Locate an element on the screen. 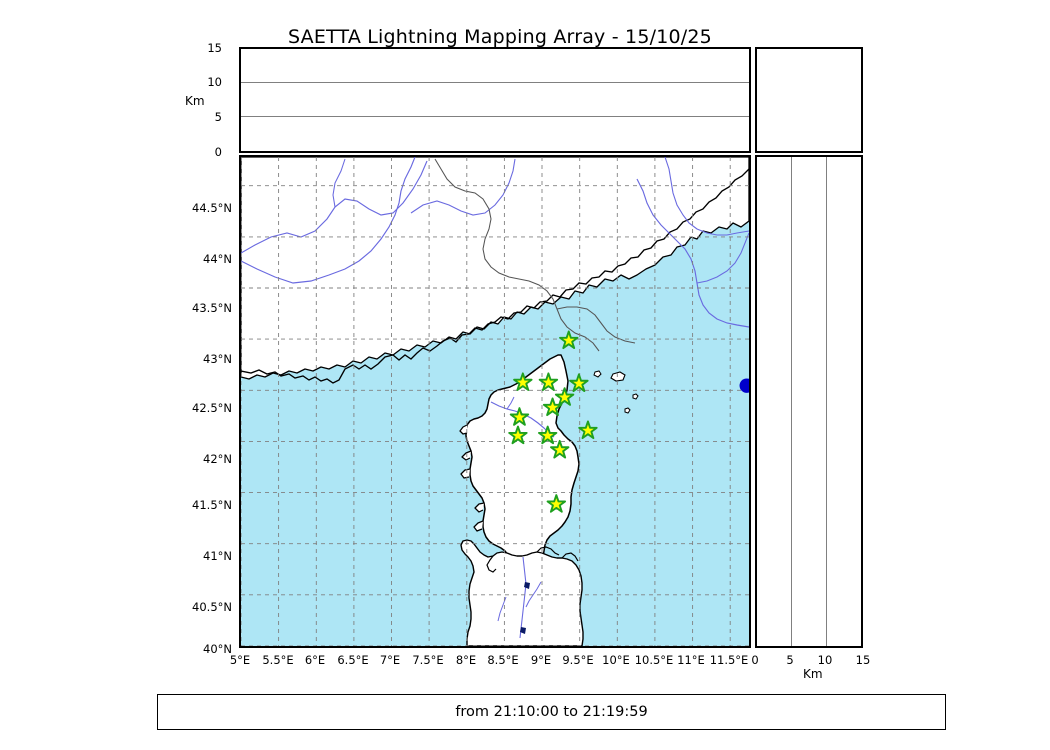  lon-tick-9_5: 9.5°E is located at coordinates (578, 660).